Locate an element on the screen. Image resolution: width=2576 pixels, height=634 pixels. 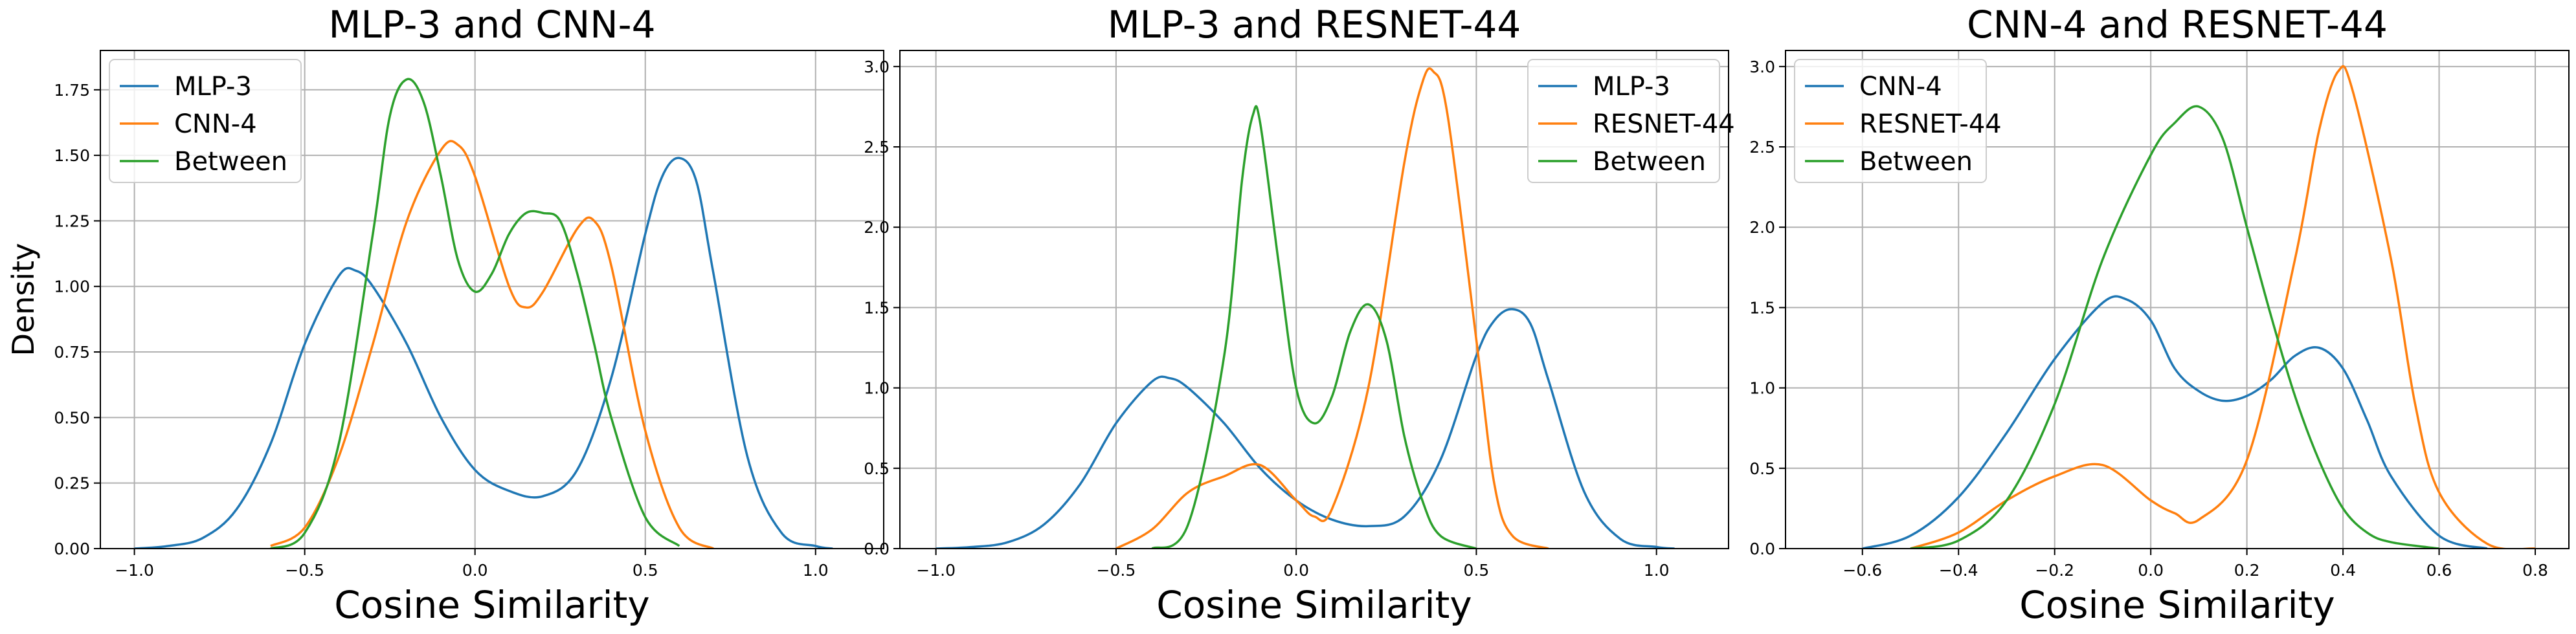
x-tick-label: −0.6 is located at coordinates (1862, 570).